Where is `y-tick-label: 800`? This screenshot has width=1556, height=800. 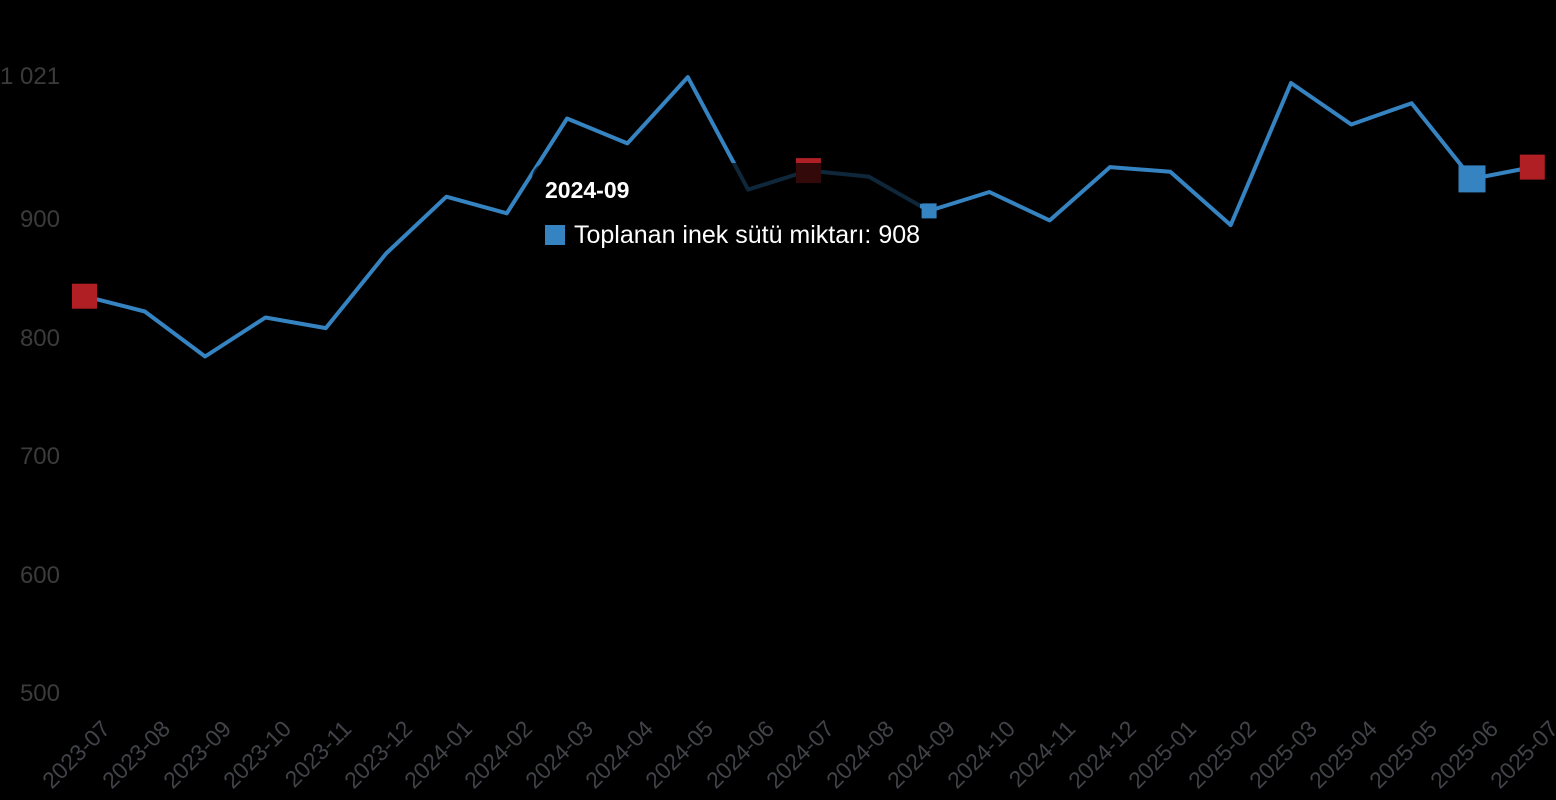
y-tick-label: 800 is located at coordinates (39, 338).